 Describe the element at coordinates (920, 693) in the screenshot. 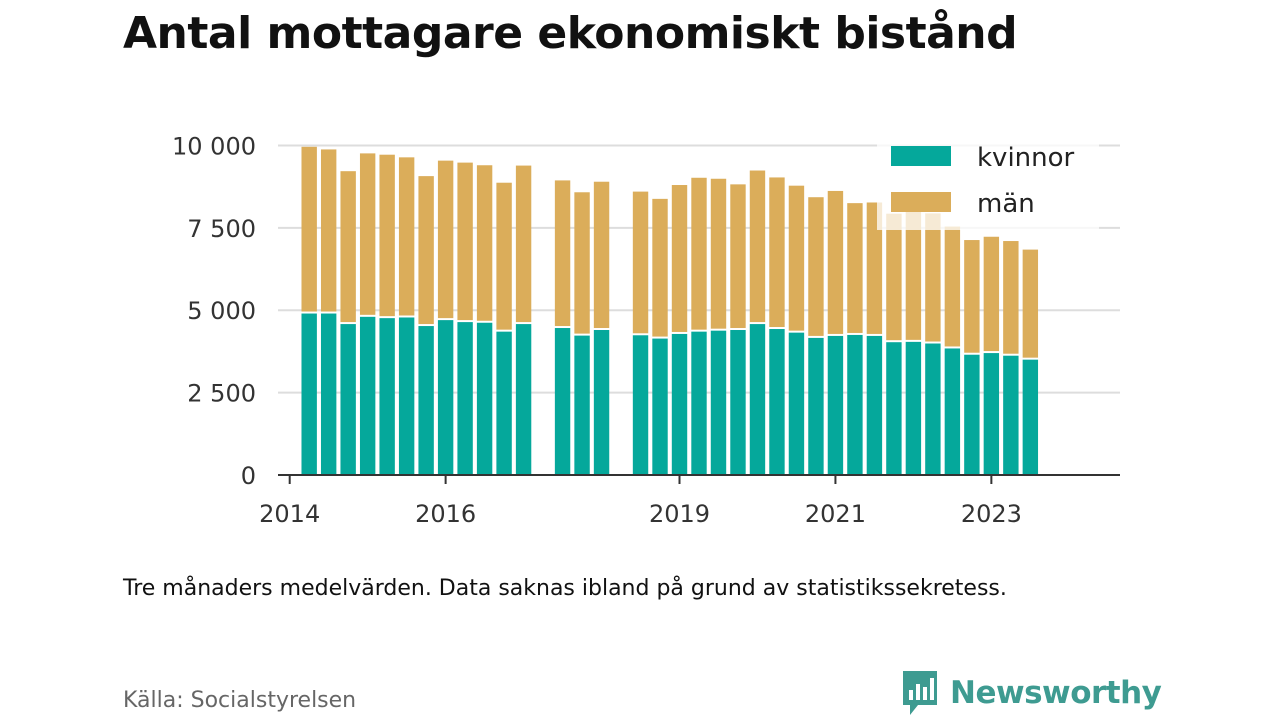

I see `newsworthy-logo-icon` at that location.